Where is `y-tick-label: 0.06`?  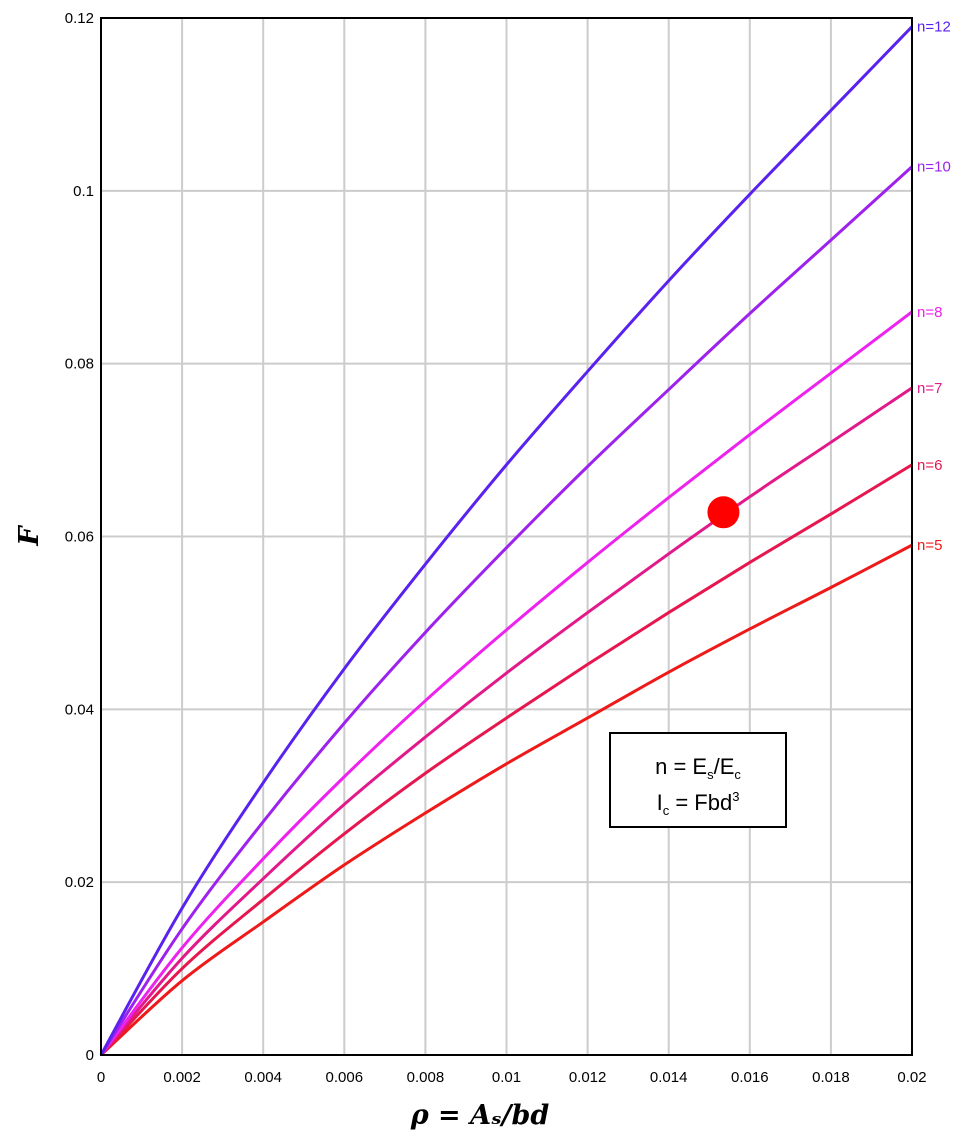
y-tick-label: 0.06 is located at coordinates (79, 537).